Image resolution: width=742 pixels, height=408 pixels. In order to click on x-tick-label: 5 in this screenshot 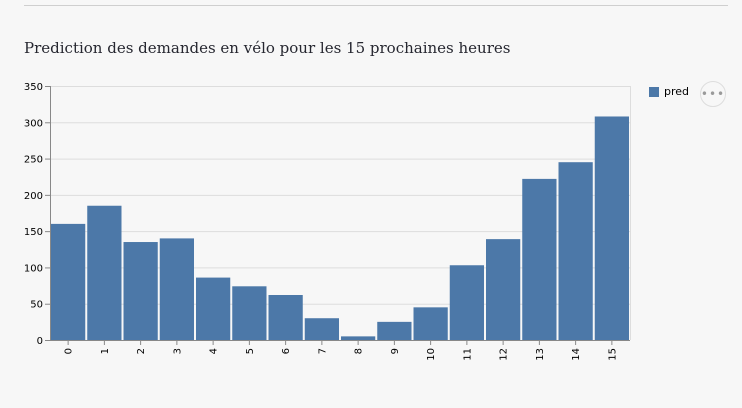, I will do `click(250, 351)`.